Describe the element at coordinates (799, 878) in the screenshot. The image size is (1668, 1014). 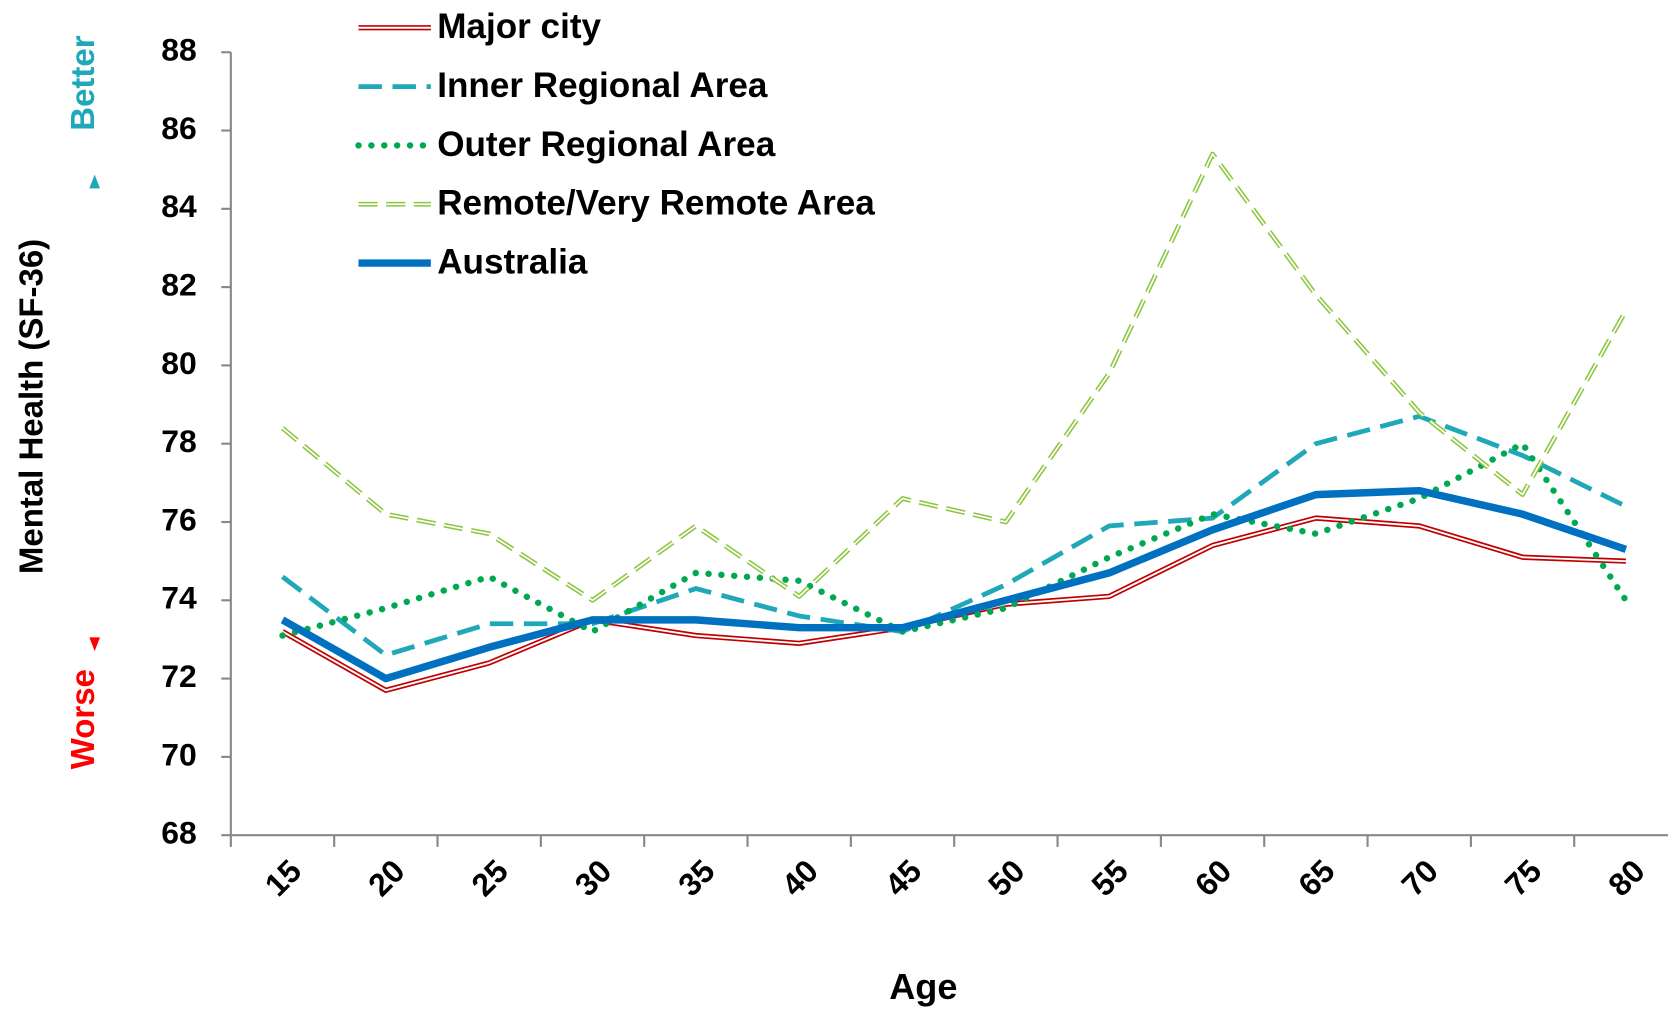
I see `x-tick-label: 40` at that location.